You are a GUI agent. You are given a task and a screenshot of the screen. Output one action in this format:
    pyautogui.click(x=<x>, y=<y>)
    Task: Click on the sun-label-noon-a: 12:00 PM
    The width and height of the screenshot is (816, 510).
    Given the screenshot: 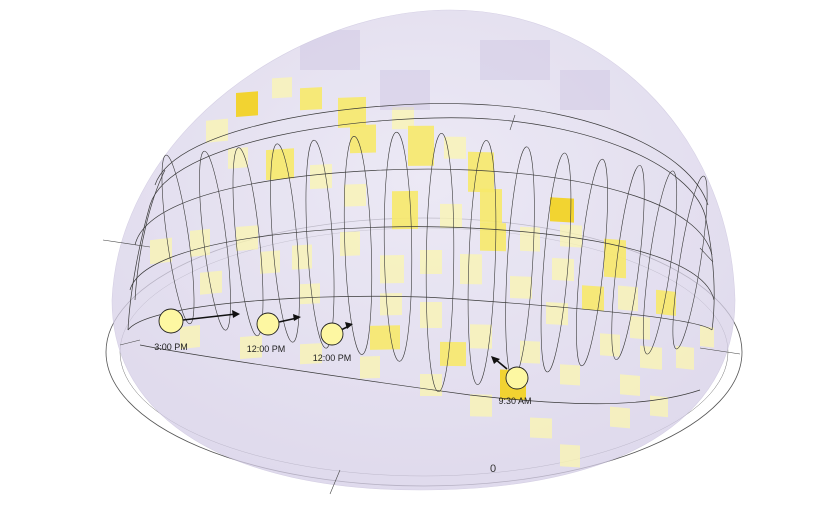 What is the action you would take?
    pyautogui.click(x=266, y=349)
    